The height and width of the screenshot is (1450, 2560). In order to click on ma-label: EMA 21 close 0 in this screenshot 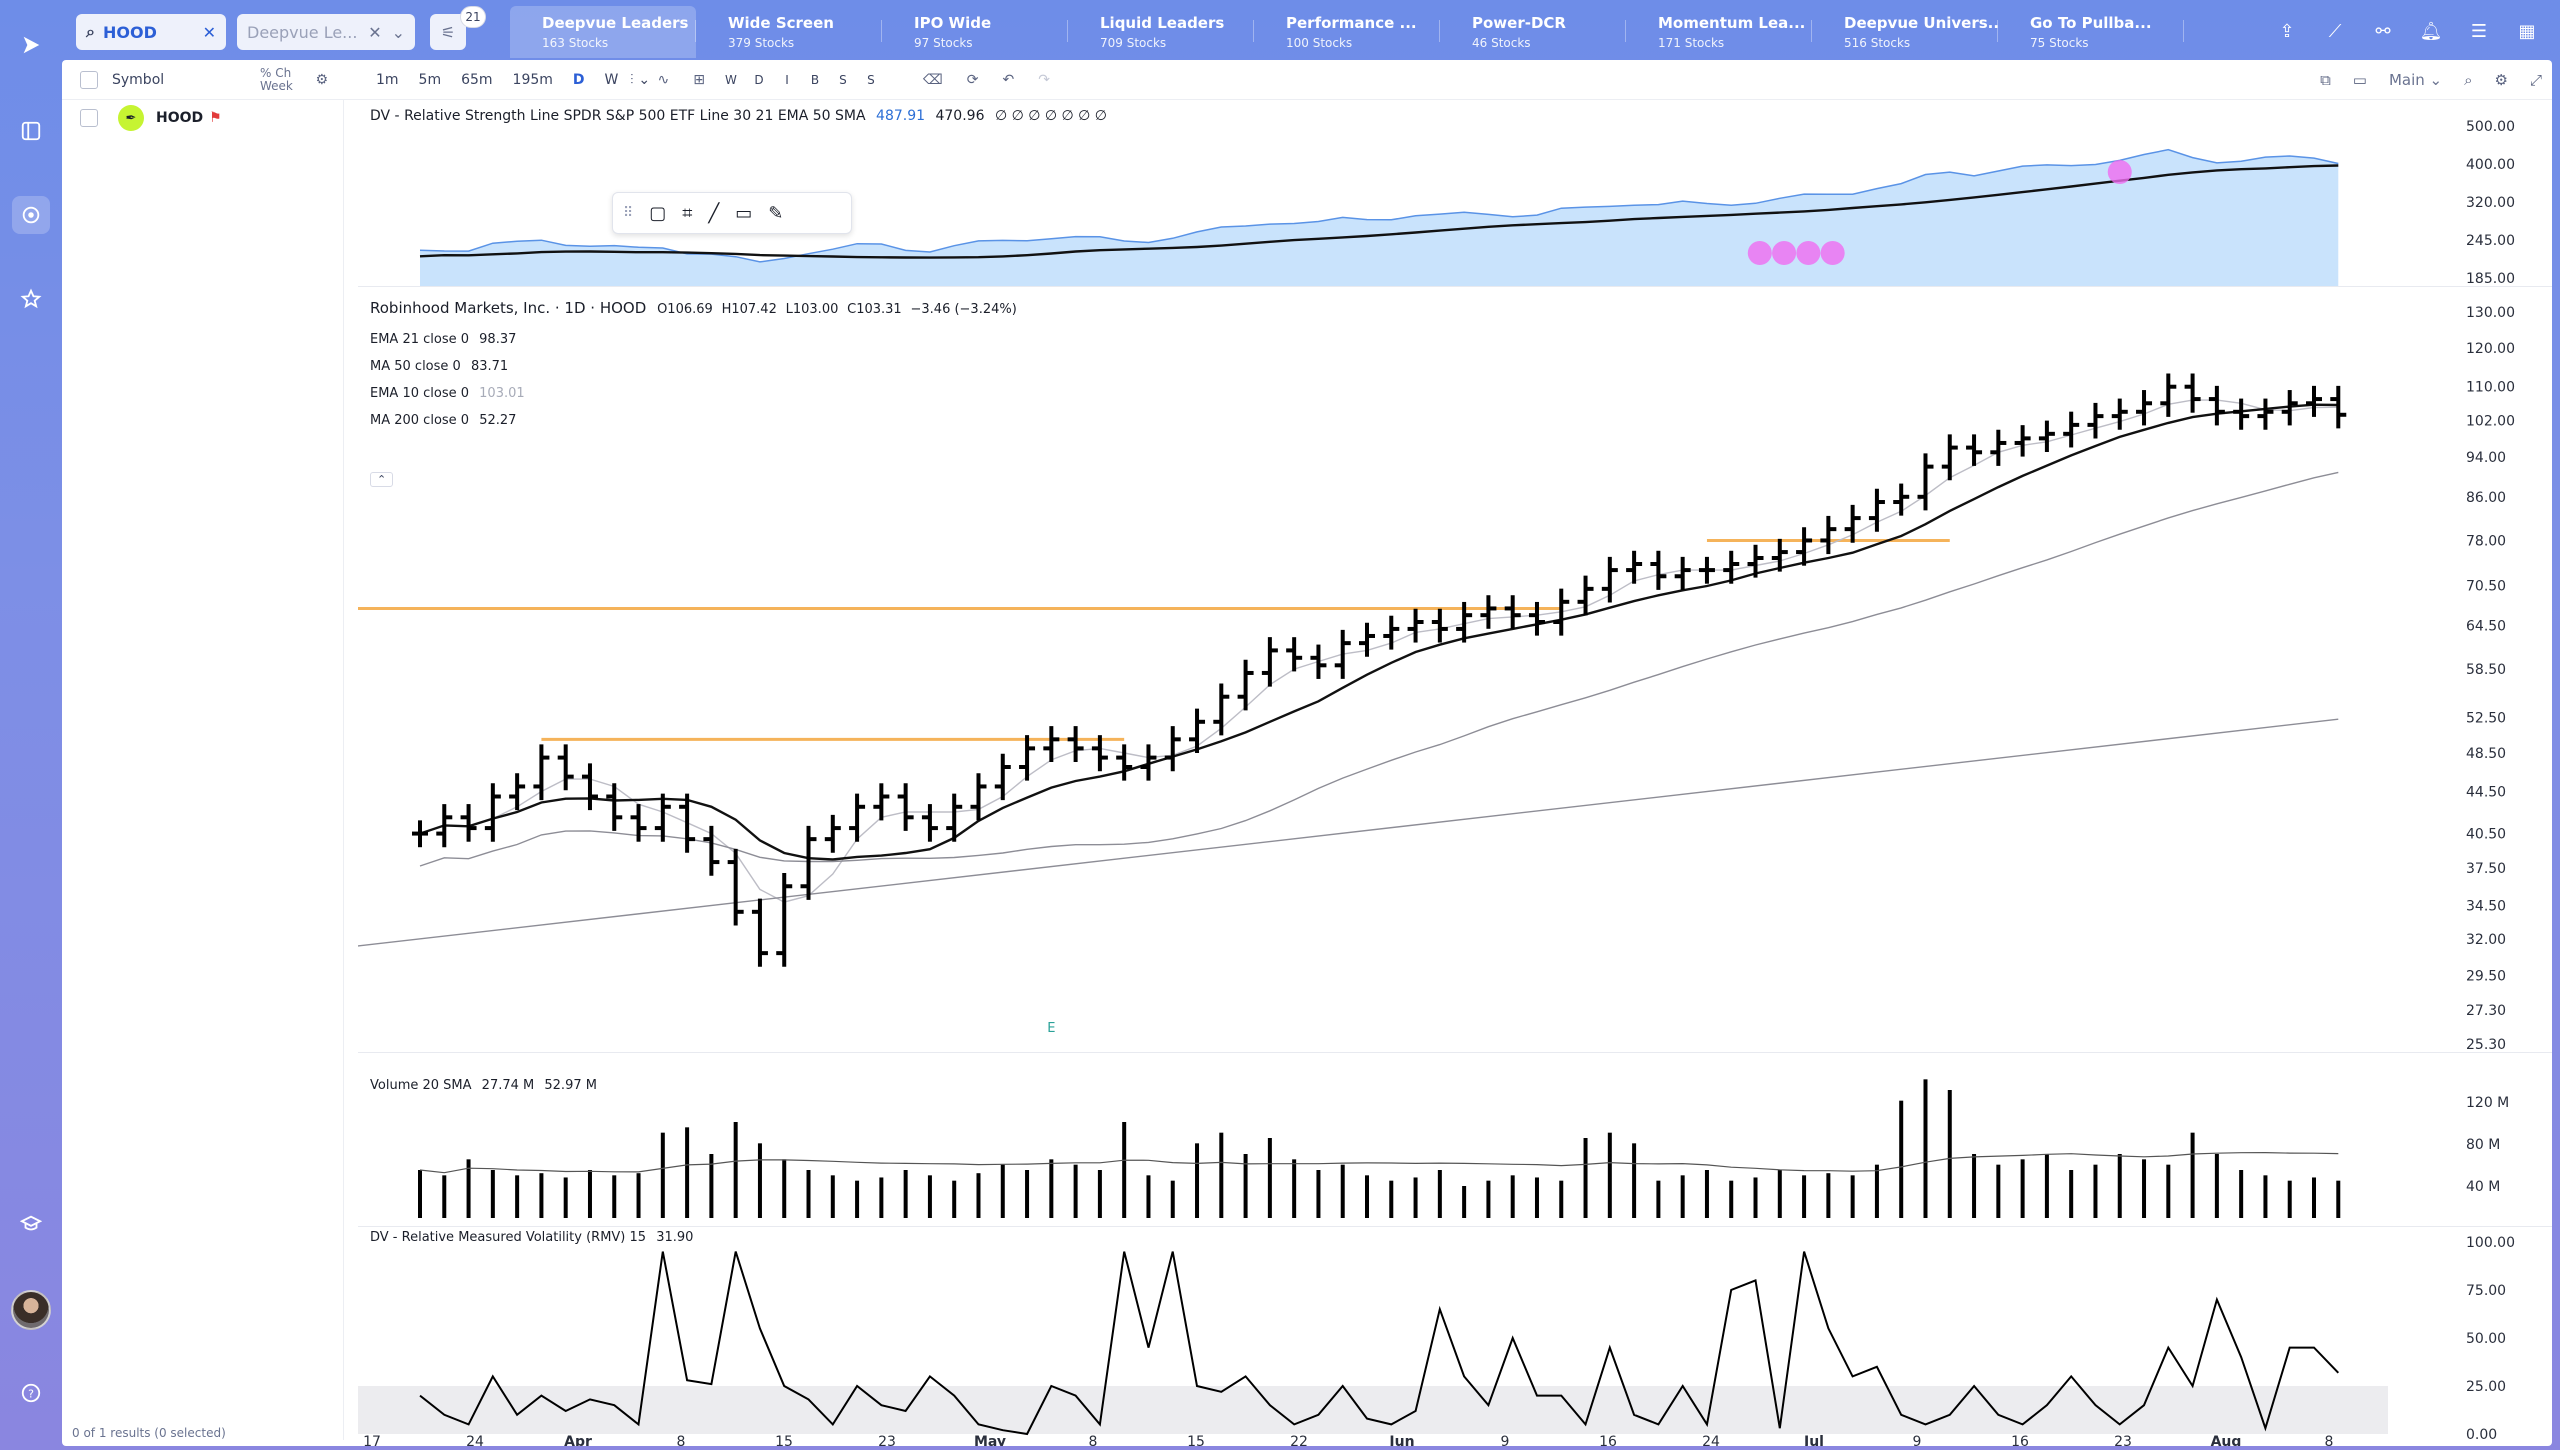, I will do `click(420, 339)`.